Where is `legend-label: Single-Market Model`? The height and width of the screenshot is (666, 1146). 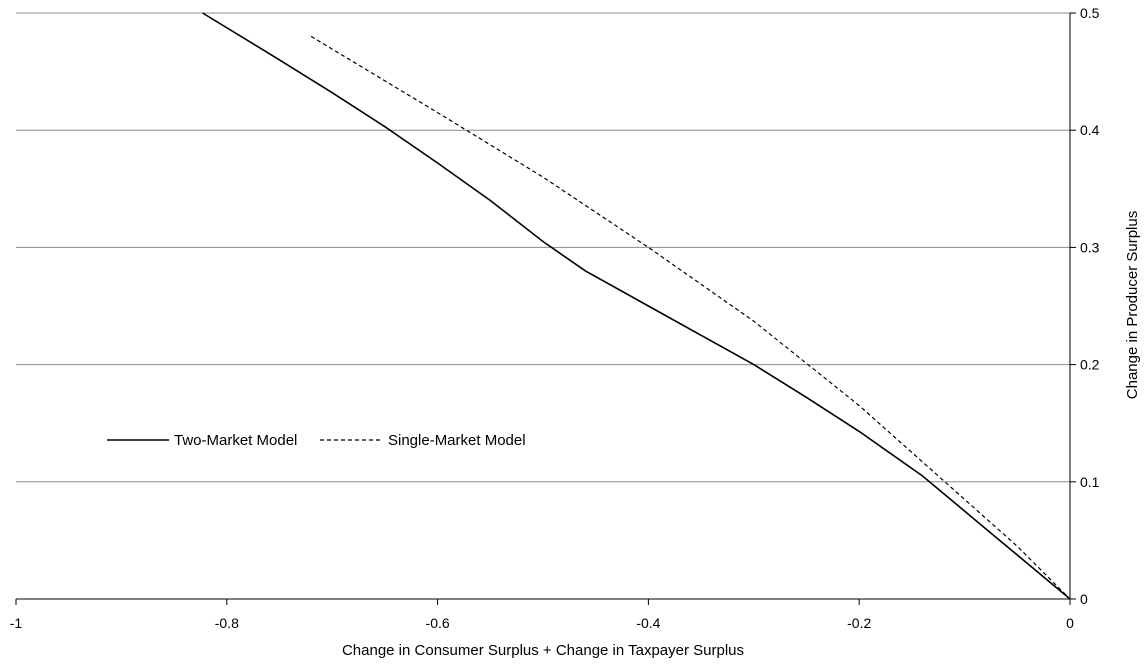
legend-label: Single-Market Model is located at coordinates (457, 440).